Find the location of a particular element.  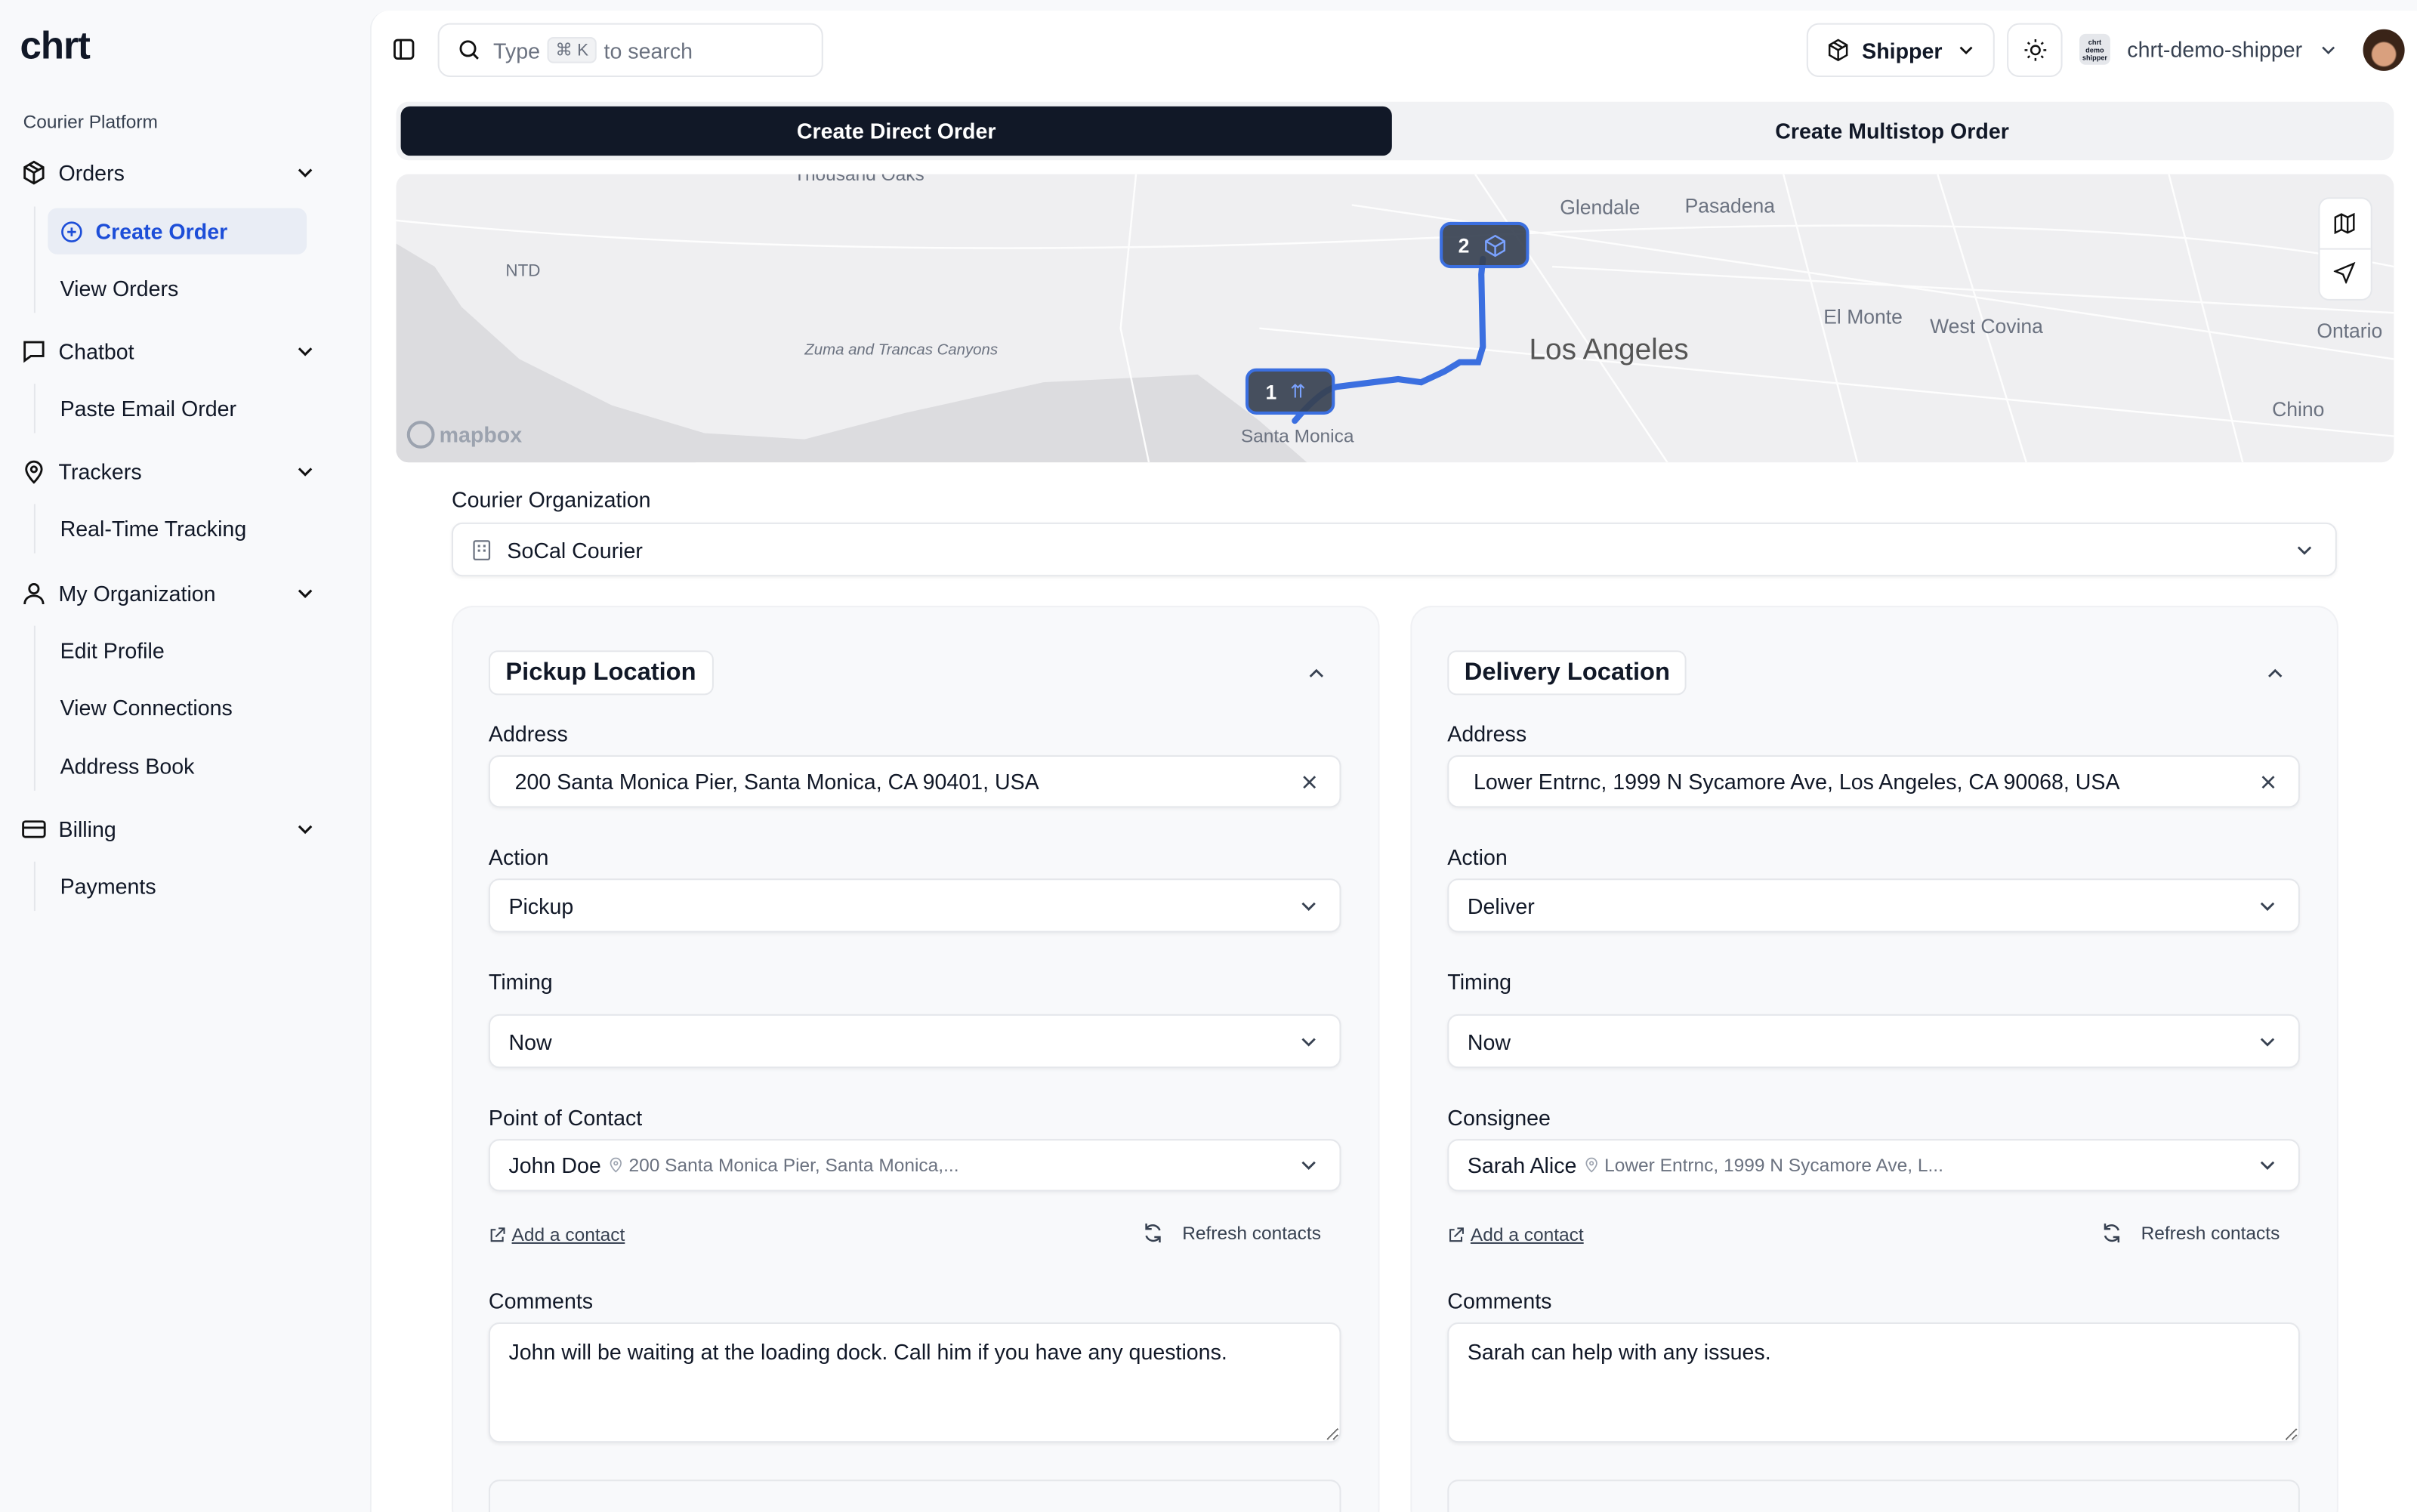

sidebar-group-label: Orders is located at coordinates (91, 172).